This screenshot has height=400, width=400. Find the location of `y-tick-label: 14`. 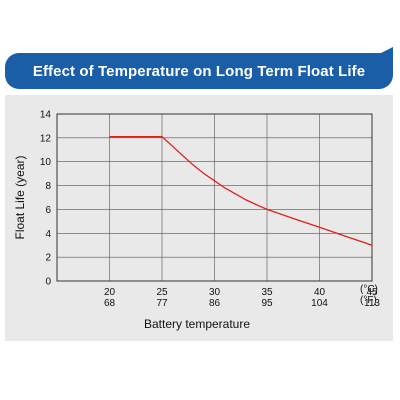

y-tick-label: 14 is located at coordinates (46, 115).